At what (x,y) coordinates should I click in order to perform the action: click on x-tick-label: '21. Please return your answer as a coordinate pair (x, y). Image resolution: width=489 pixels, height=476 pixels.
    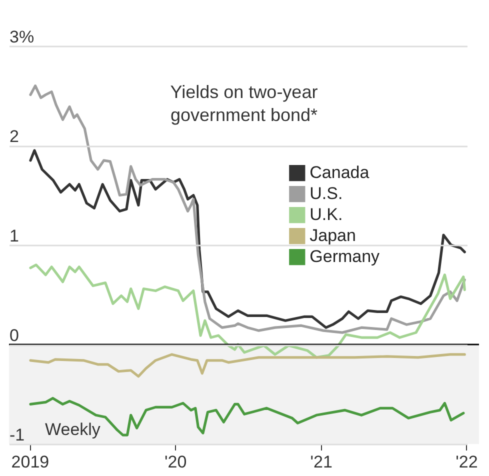
    Looking at the image, I should click on (321, 462).